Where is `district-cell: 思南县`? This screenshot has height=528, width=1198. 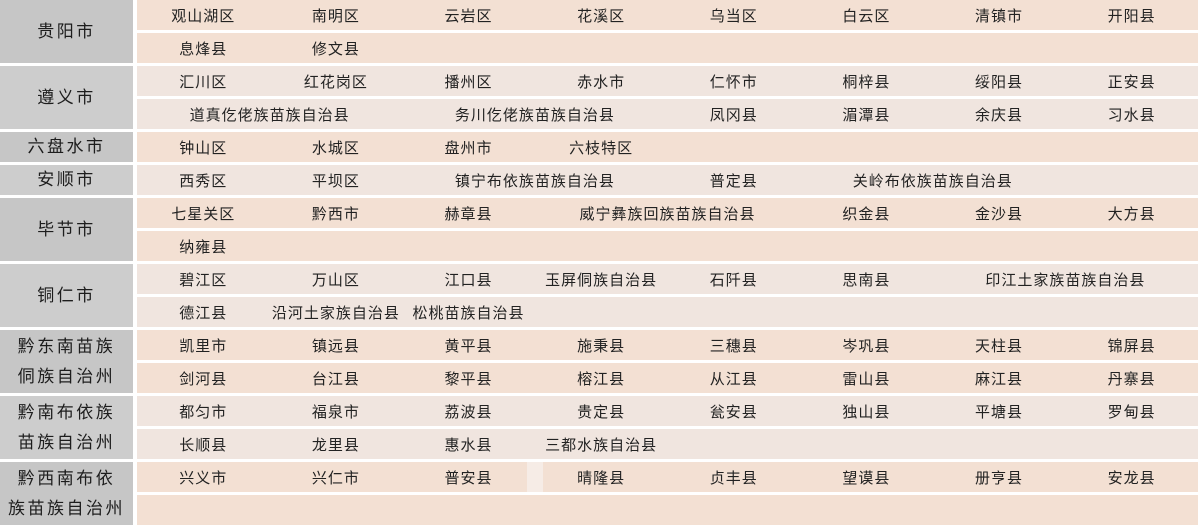
district-cell: 思南县 is located at coordinates (866, 280).